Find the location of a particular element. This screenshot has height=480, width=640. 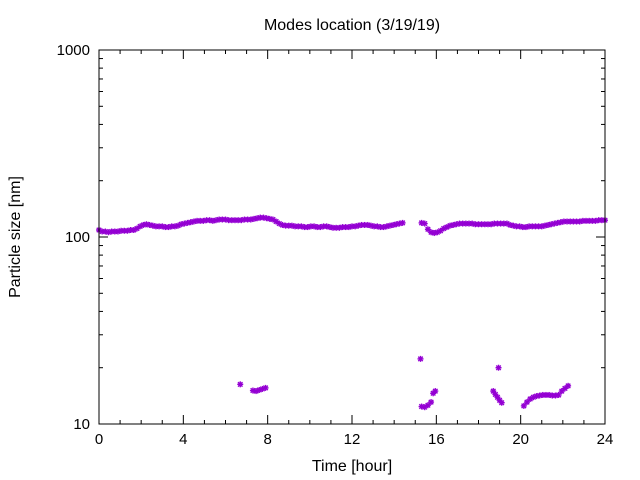

y-tick-label: 1000 is located at coordinates (73, 50).